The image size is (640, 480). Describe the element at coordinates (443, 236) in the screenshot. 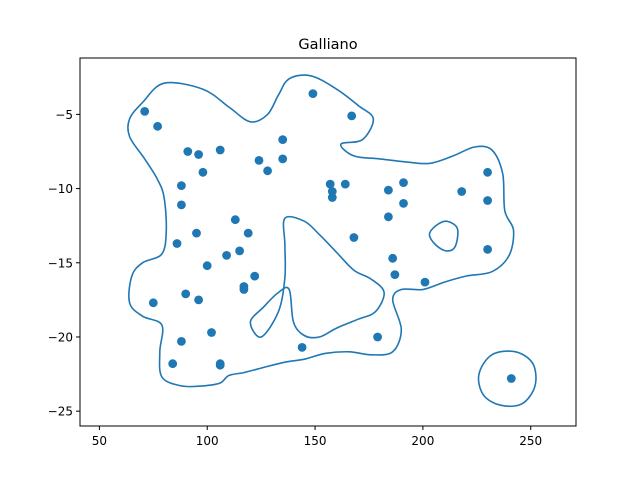

I see `contour-small-hole` at that location.